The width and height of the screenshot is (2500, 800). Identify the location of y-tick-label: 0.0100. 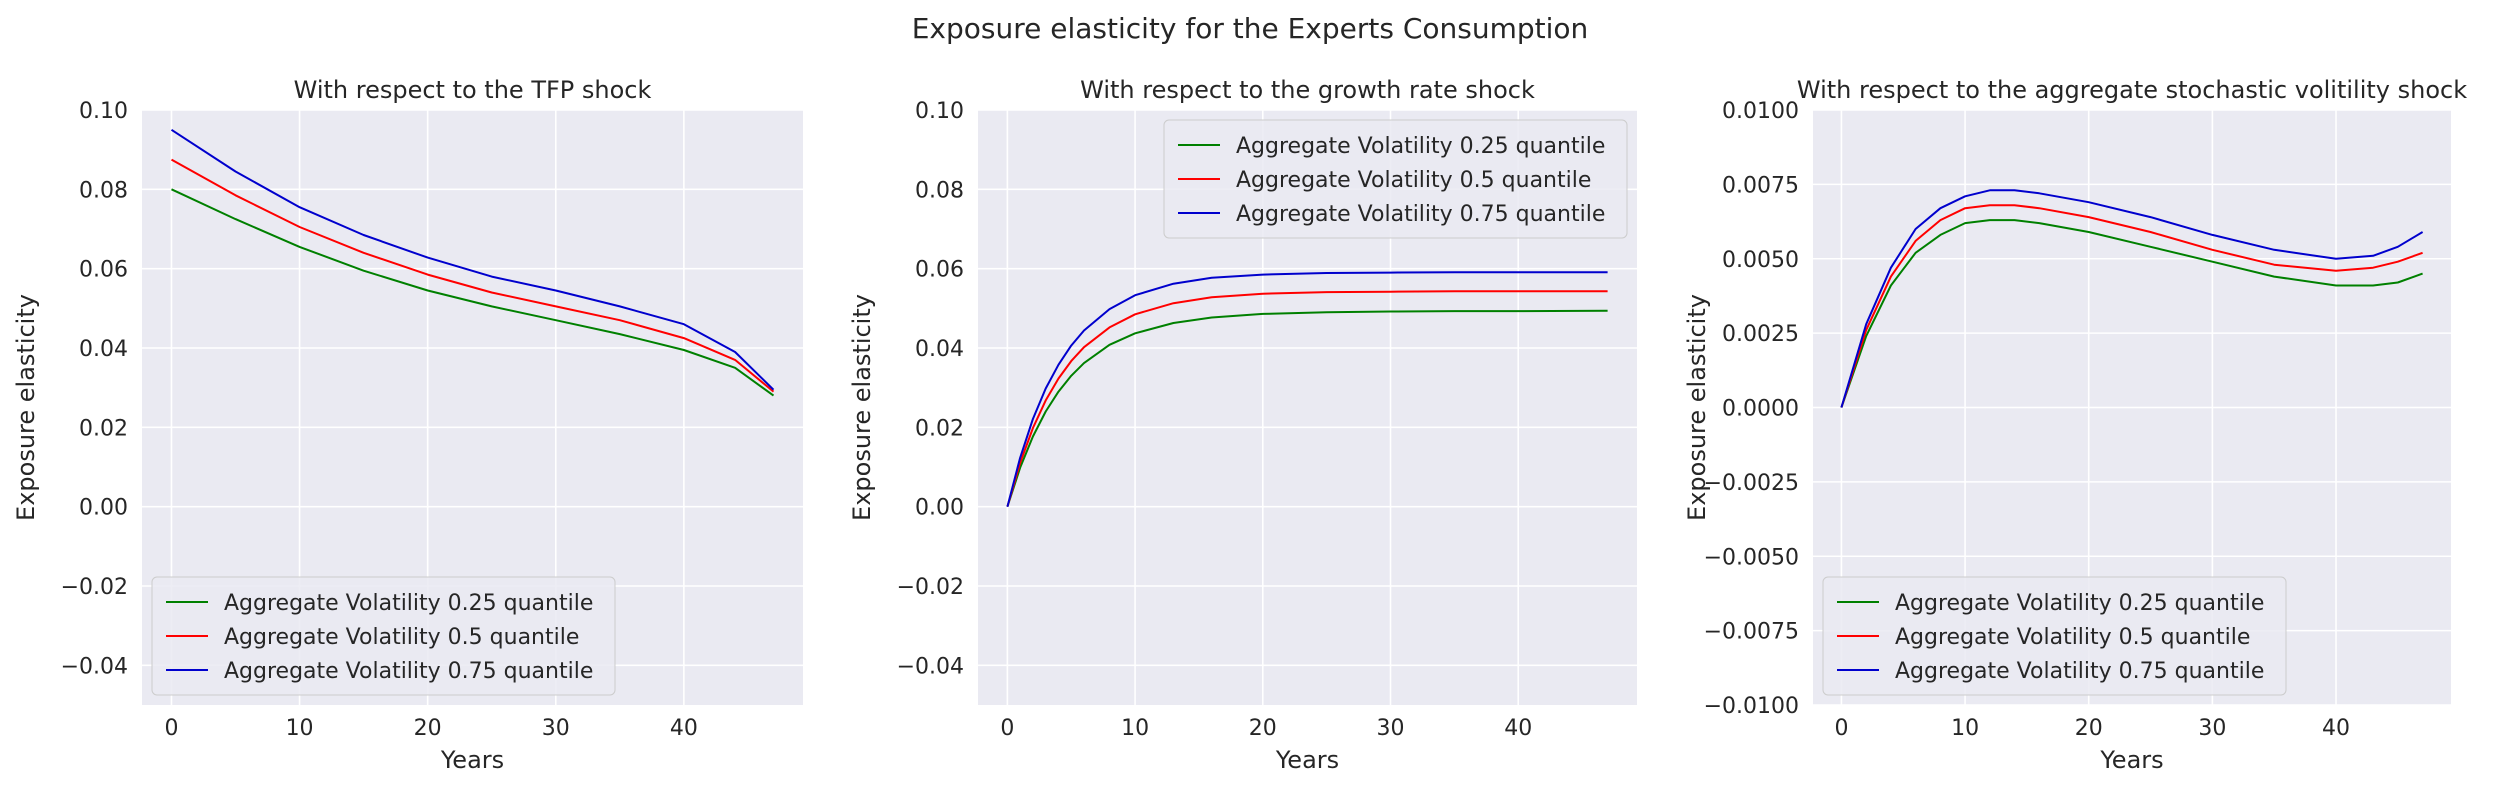
(1760, 111).